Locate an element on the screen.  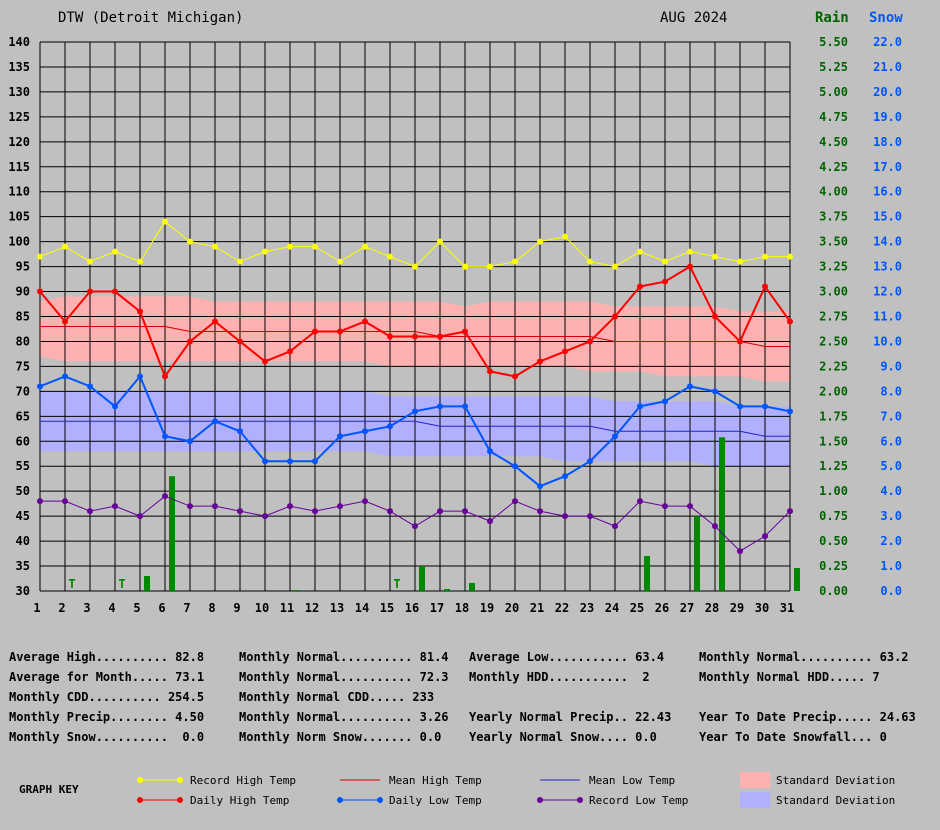
stat-cell: Monthly Normal.......... 63.2 is located at coordinates (804, 657).